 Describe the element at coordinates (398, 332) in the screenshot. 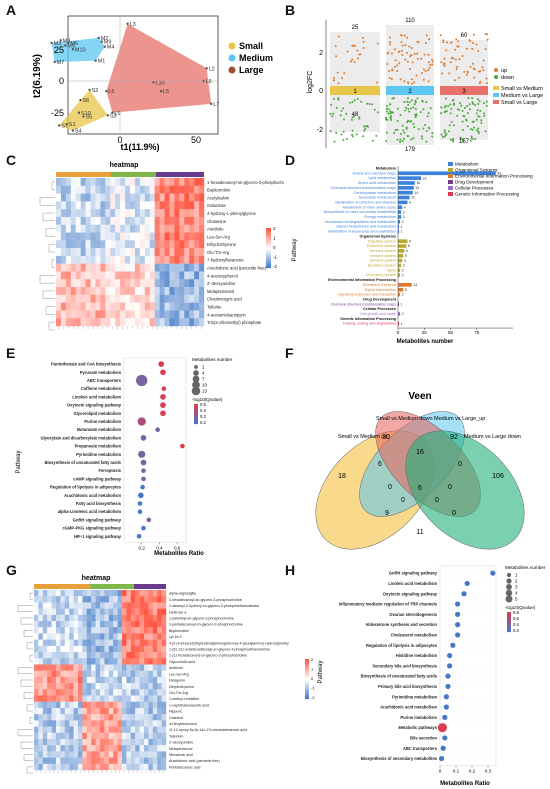

I see `d-xtick: 0` at that location.